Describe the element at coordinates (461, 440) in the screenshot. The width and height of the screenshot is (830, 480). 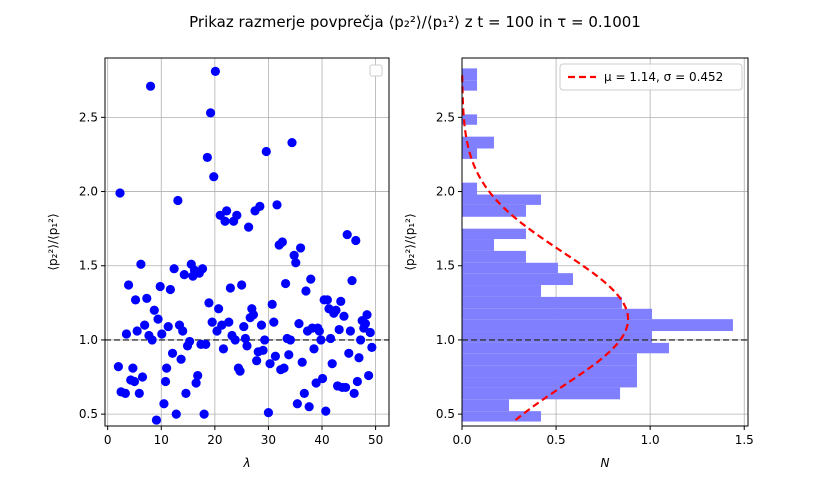
I see `hist-xtick-label-0: 0.0` at that location.